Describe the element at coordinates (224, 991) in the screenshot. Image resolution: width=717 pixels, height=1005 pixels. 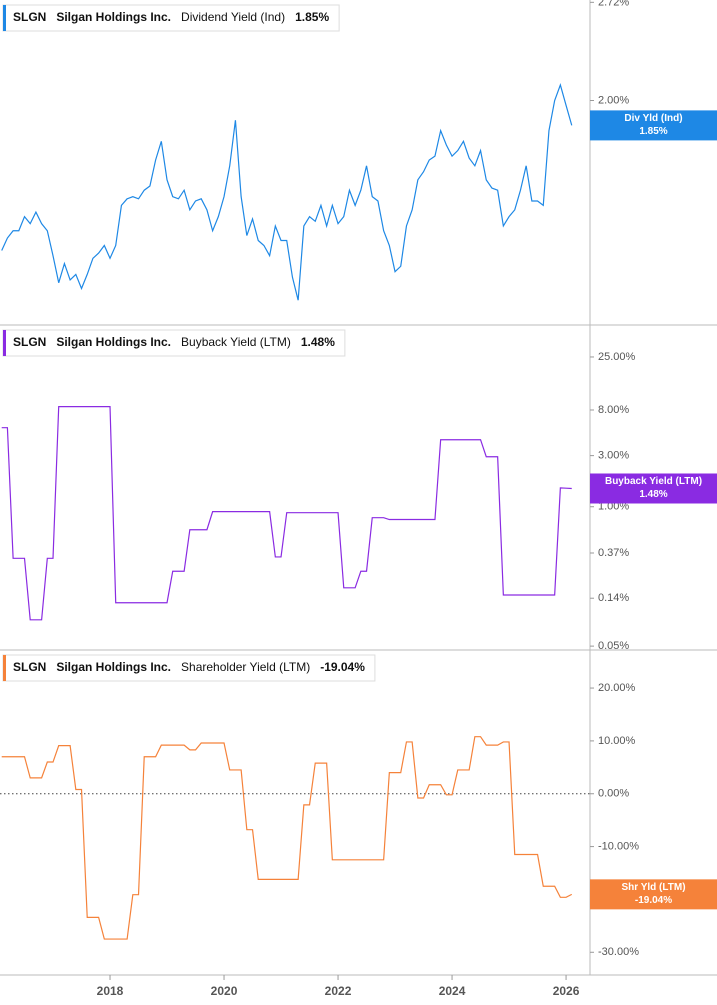
I see `x-tick-label: 2020` at that location.